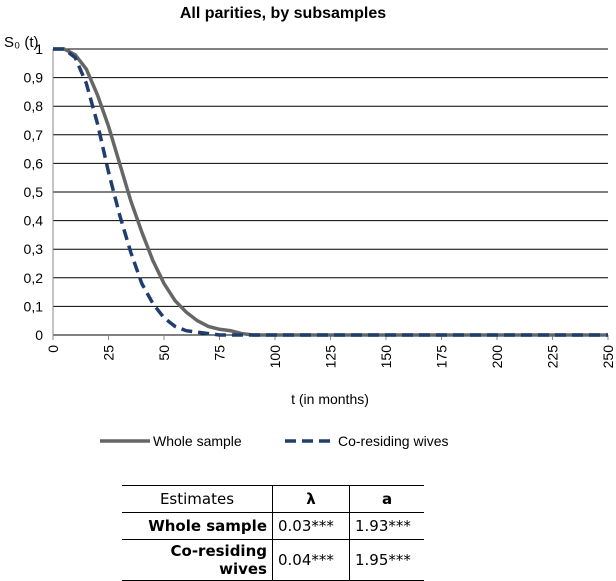  What do you see at coordinates (34, 135) in the screenshot?
I see `y-tick-label: 0,7` at bounding box center [34, 135].